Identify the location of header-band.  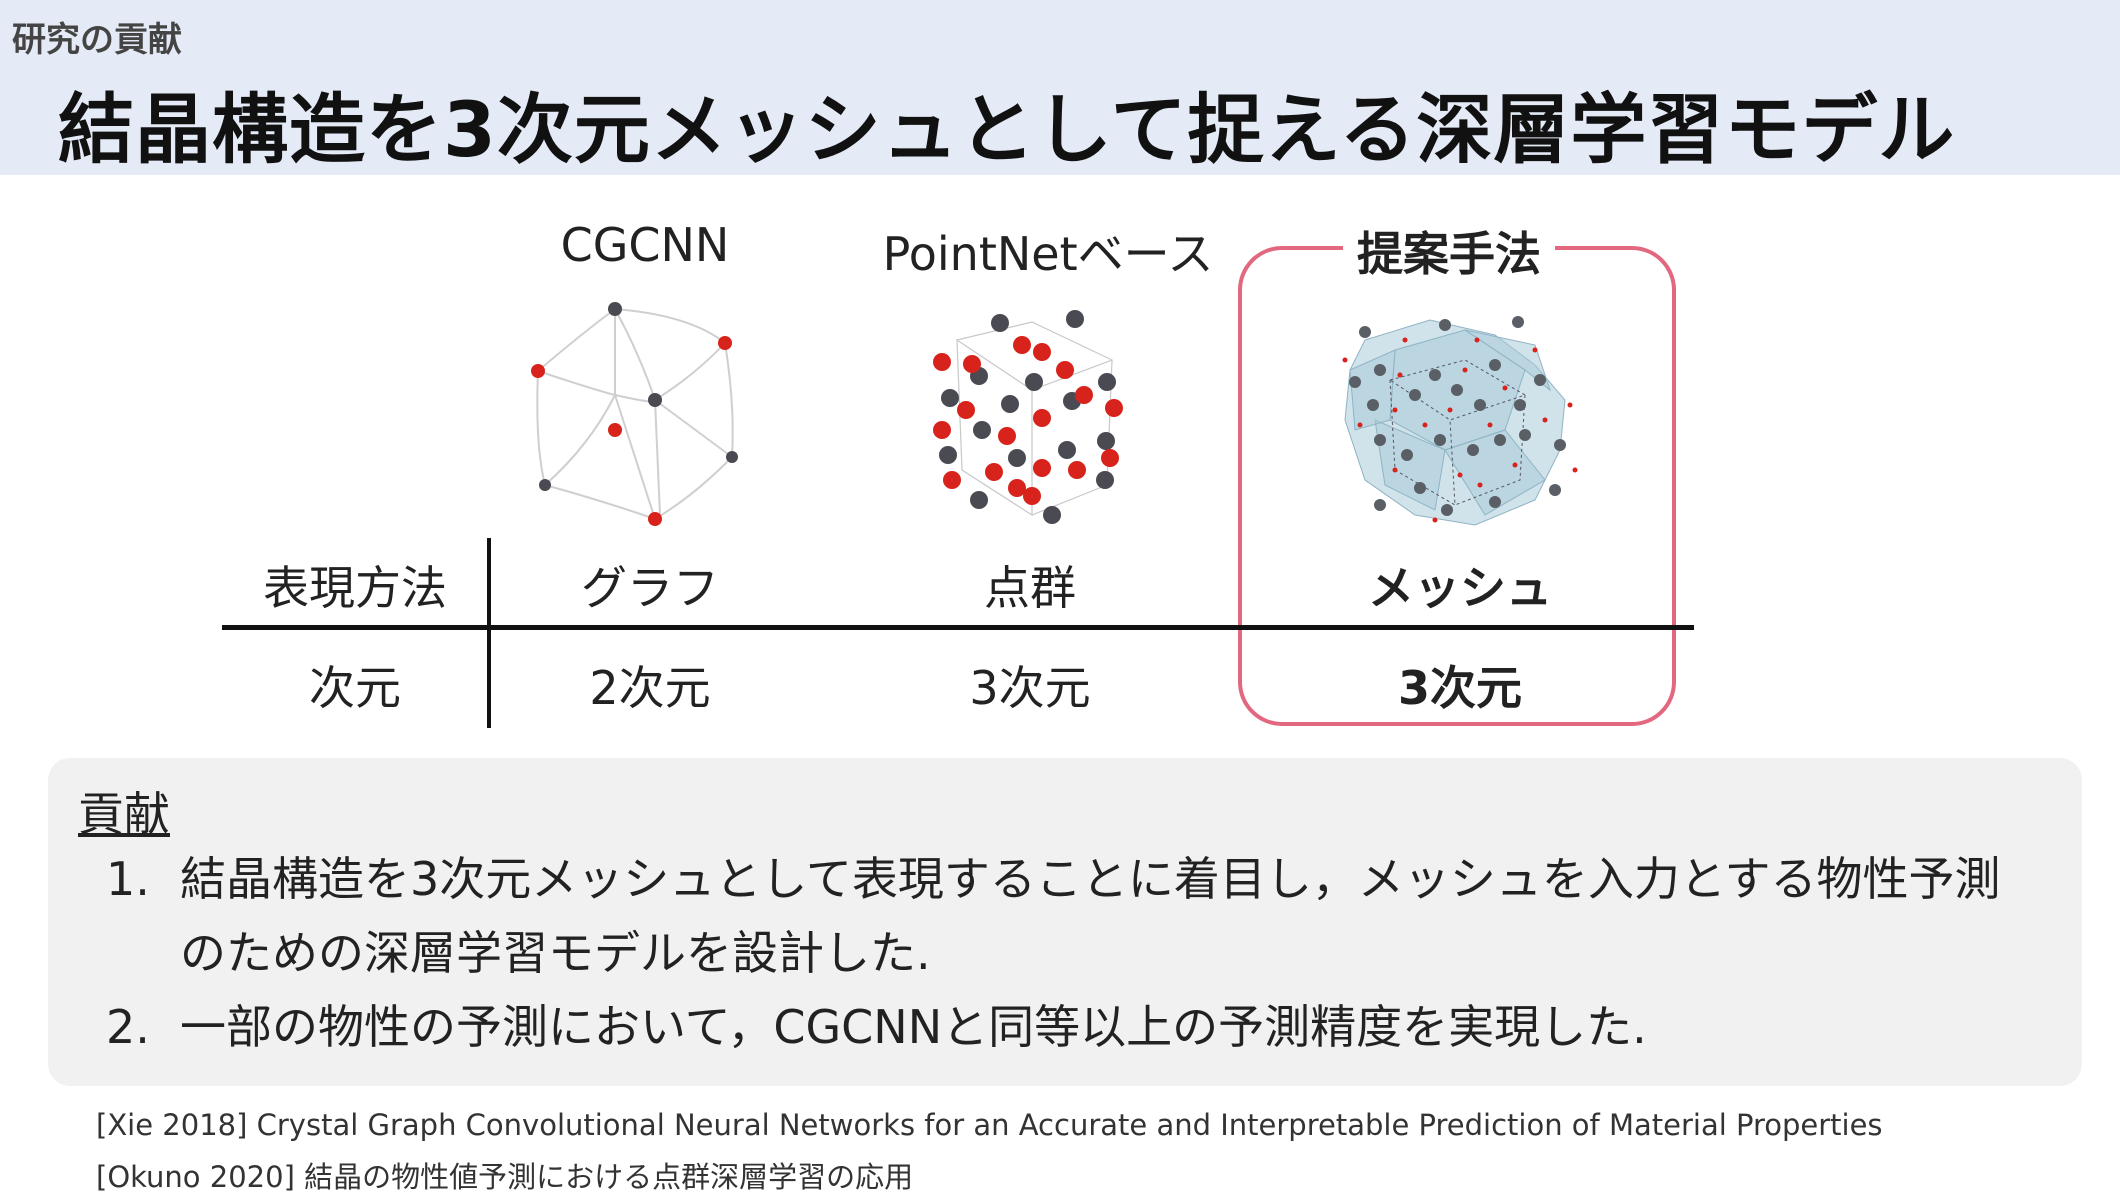
(1060, 87).